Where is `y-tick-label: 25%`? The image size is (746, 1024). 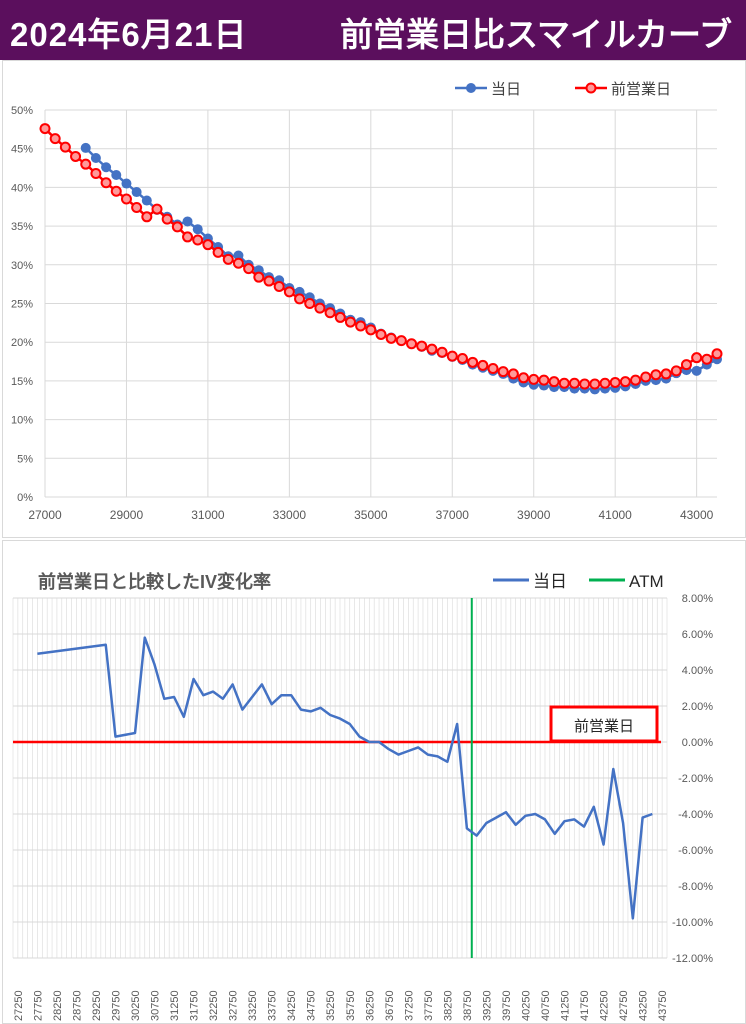 y-tick-label: 25% is located at coordinates (22, 305).